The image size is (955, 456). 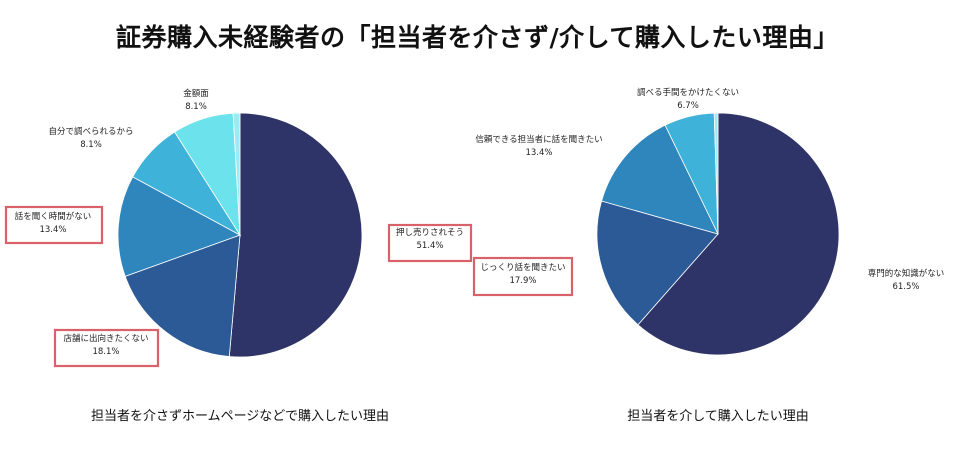 What do you see at coordinates (52, 230) in the screenshot?
I see `slice-value-1-3: 13.4%` at bounding box center [52, 230].